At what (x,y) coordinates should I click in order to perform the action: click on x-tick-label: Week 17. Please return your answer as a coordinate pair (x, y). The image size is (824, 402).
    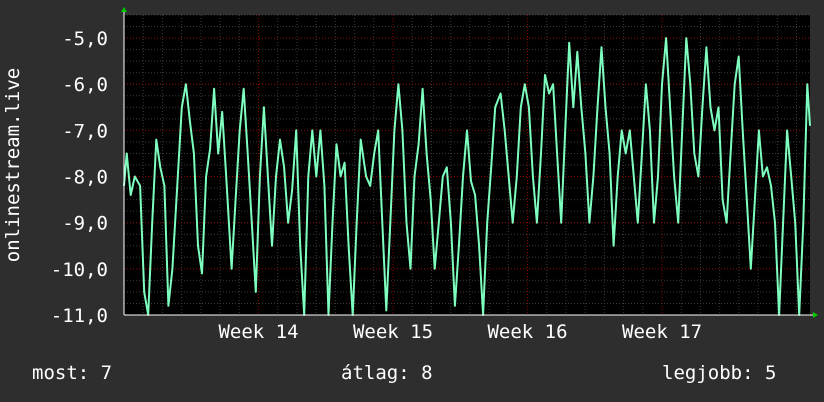
    Looking at the image, I should click on (662, 332).